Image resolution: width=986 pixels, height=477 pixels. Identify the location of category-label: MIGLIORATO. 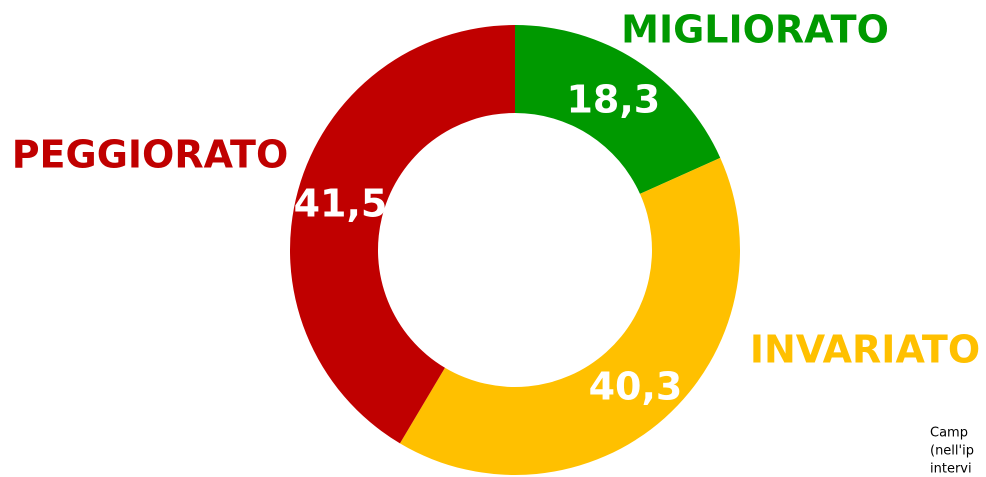
(755, 30).